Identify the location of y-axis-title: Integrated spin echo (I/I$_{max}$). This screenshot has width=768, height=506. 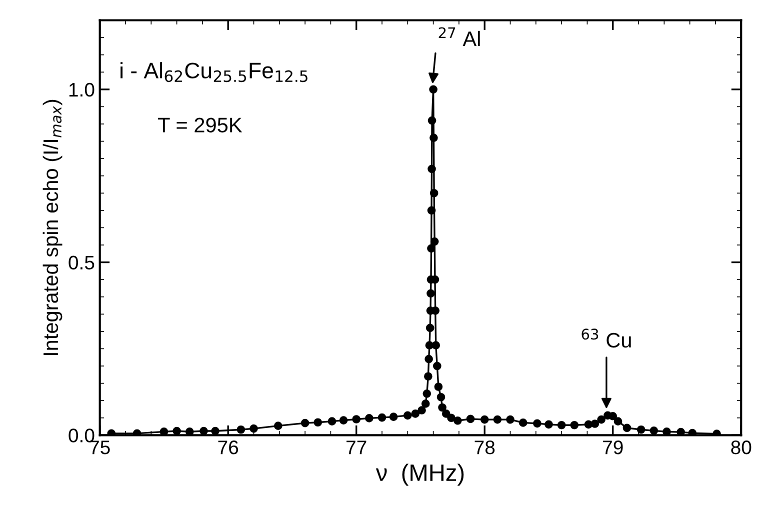
(52, 228).